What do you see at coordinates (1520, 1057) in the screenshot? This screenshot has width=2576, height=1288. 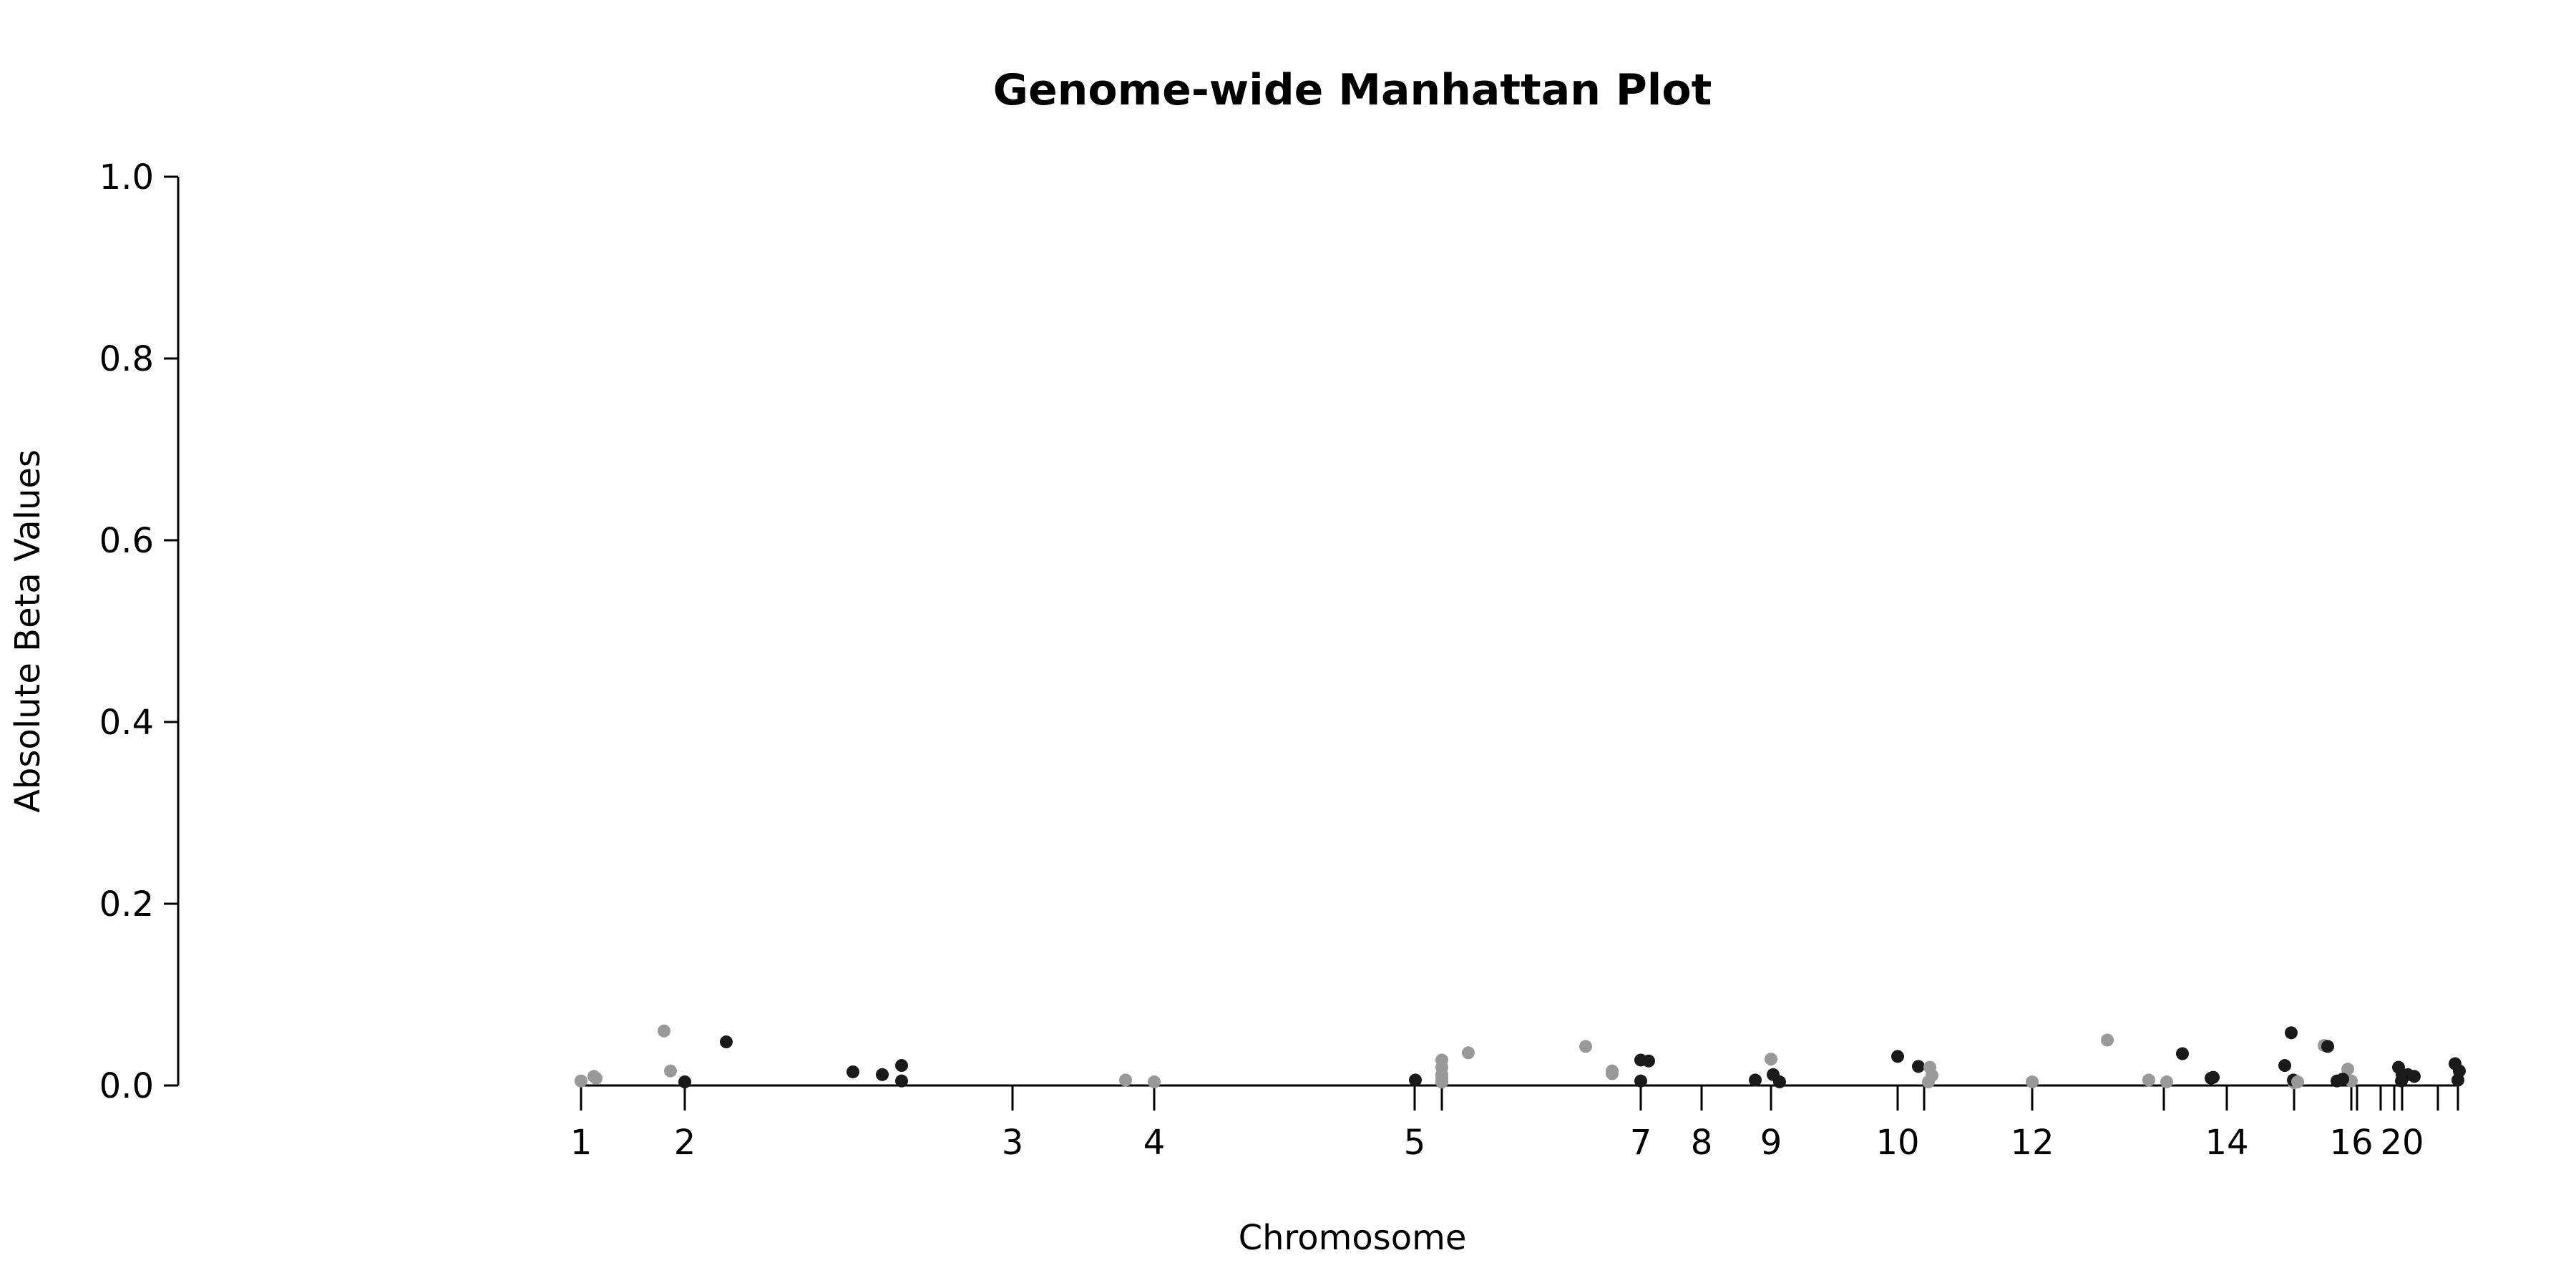 I see `data-points` at bounding box center [1520, 1057].